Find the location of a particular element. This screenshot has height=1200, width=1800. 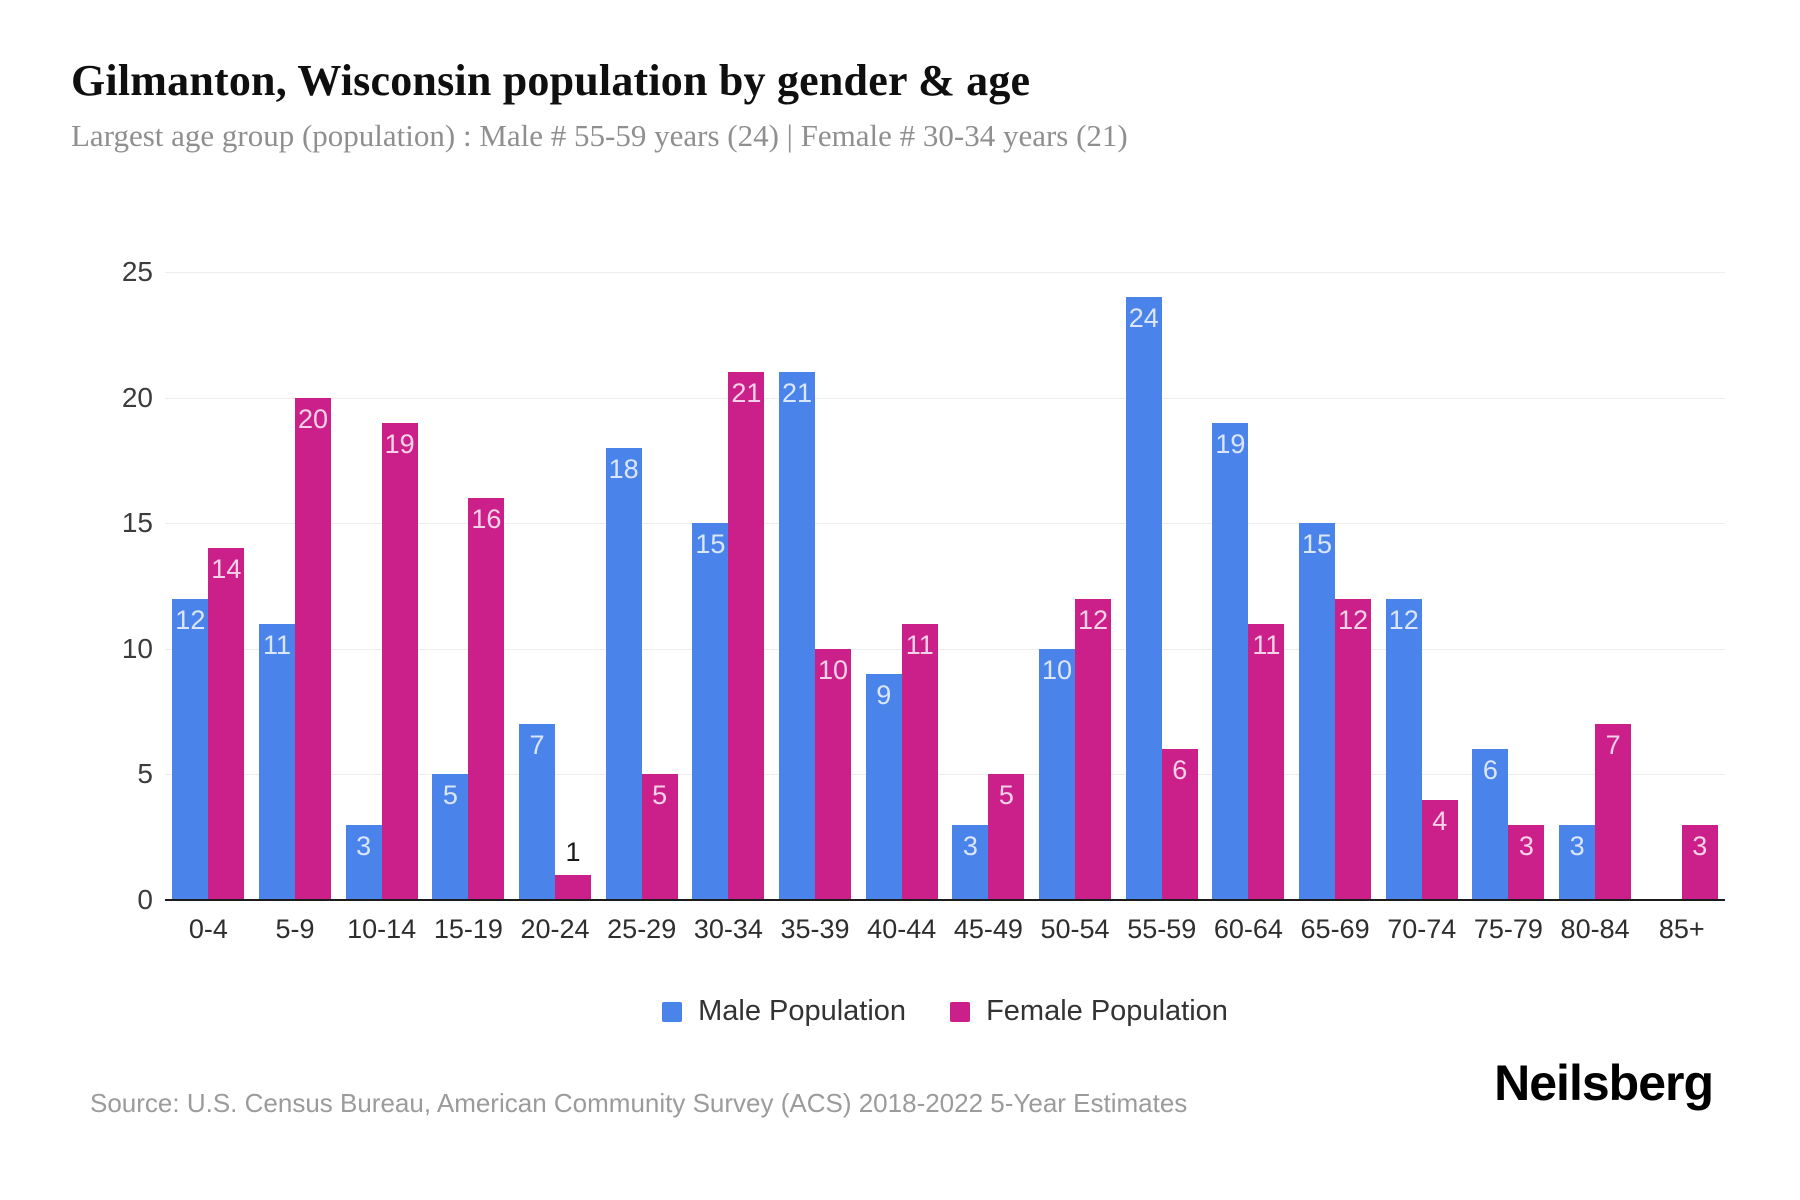

bar-male-75-79: 6 is located at coordinates (1490, 824).